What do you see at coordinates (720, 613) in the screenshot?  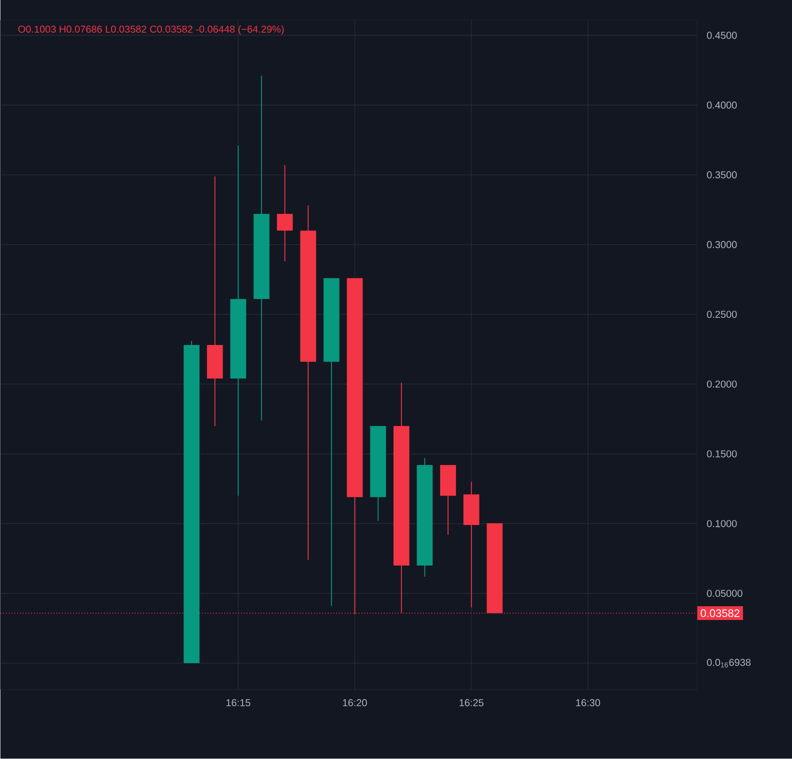 I see `ref-line-label: 0.03582` at bounding box center [720, 613].